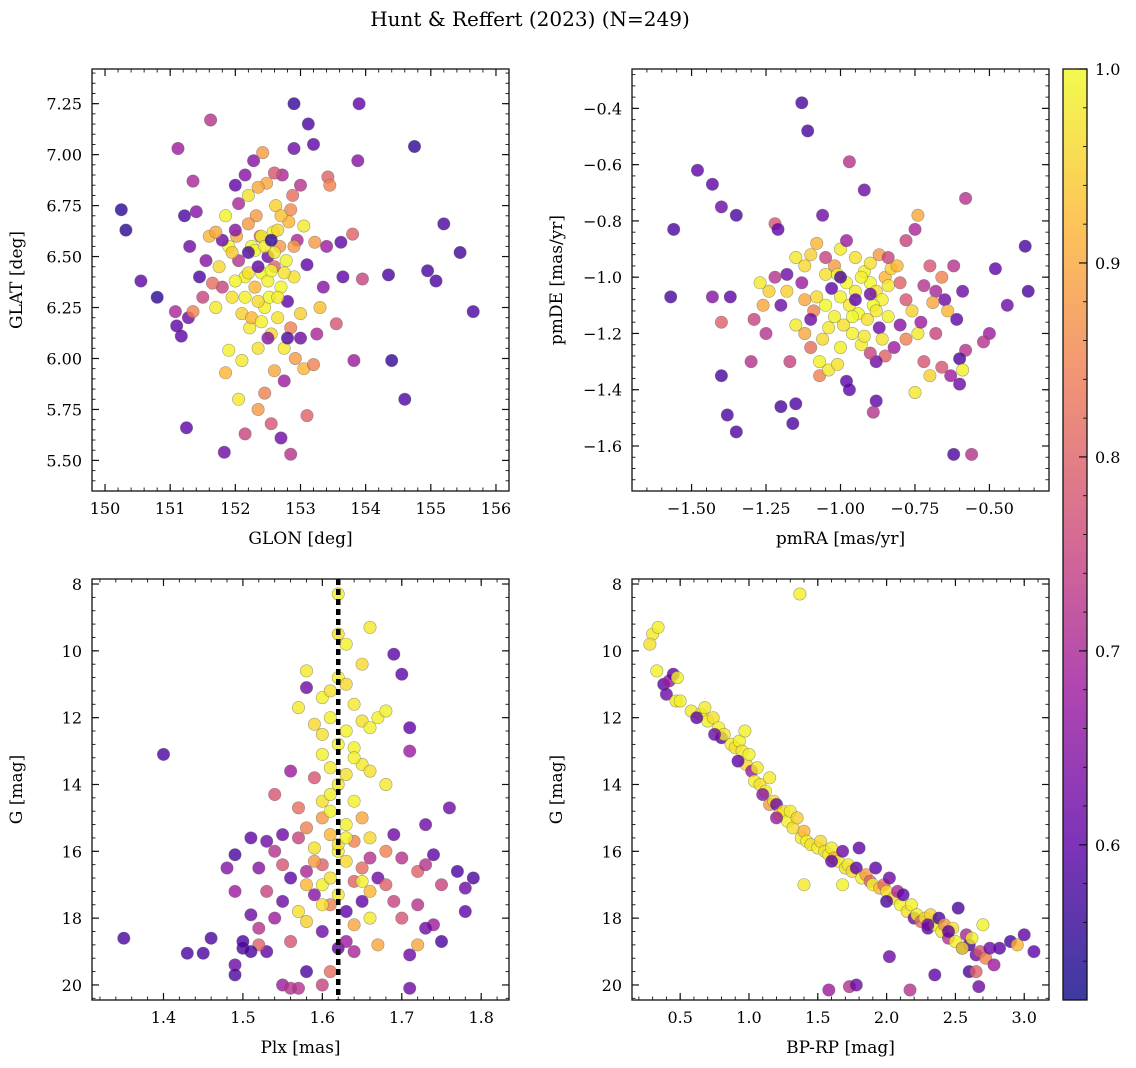 The width and height of the screenshot is (1136, 1068). Describe the element at coordinates (914, 508) in the screenshot. I see `x-tick-label: −0.75` at that location.